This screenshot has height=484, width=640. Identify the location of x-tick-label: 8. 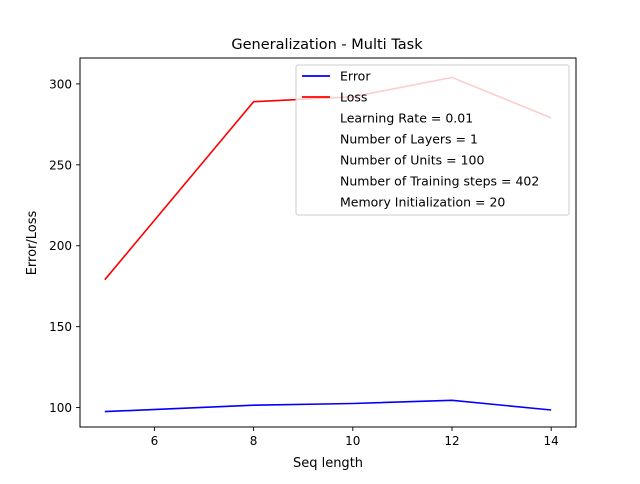
(254, 441).